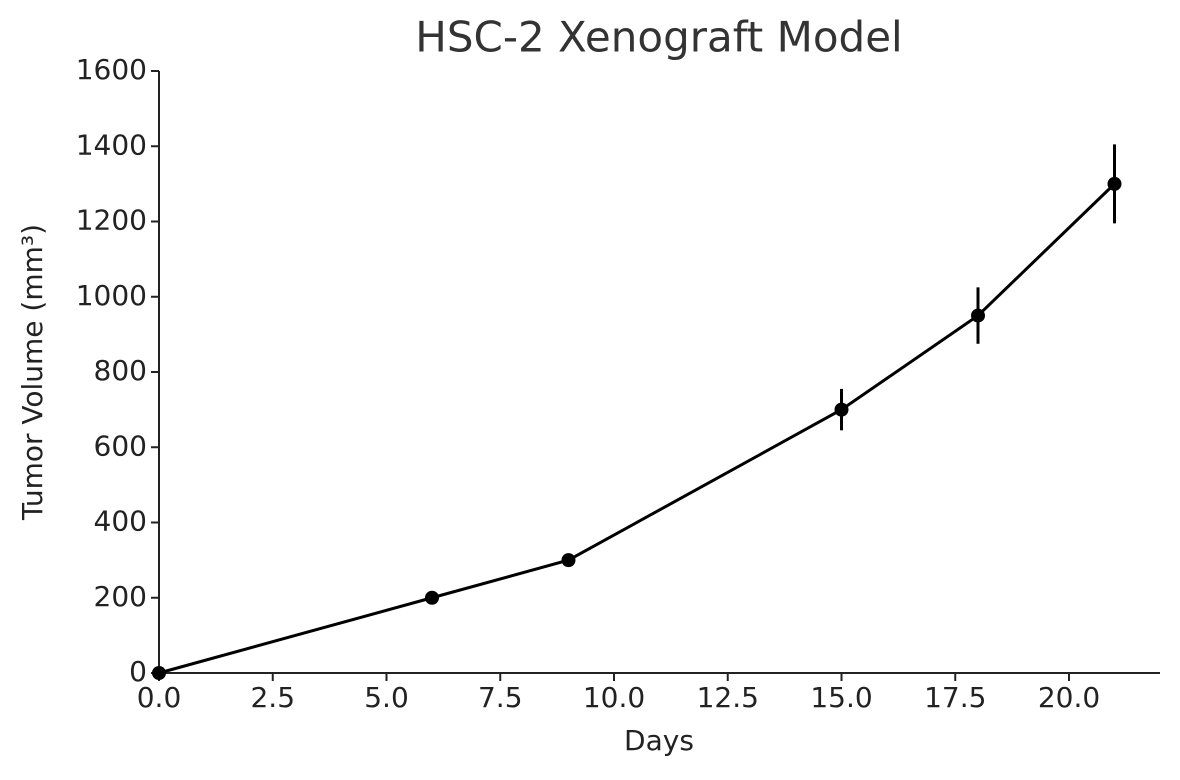 The width and height of the screenshot is (1180, 780). I want to click on x-tick-label: 7.5, so click(500, 697).